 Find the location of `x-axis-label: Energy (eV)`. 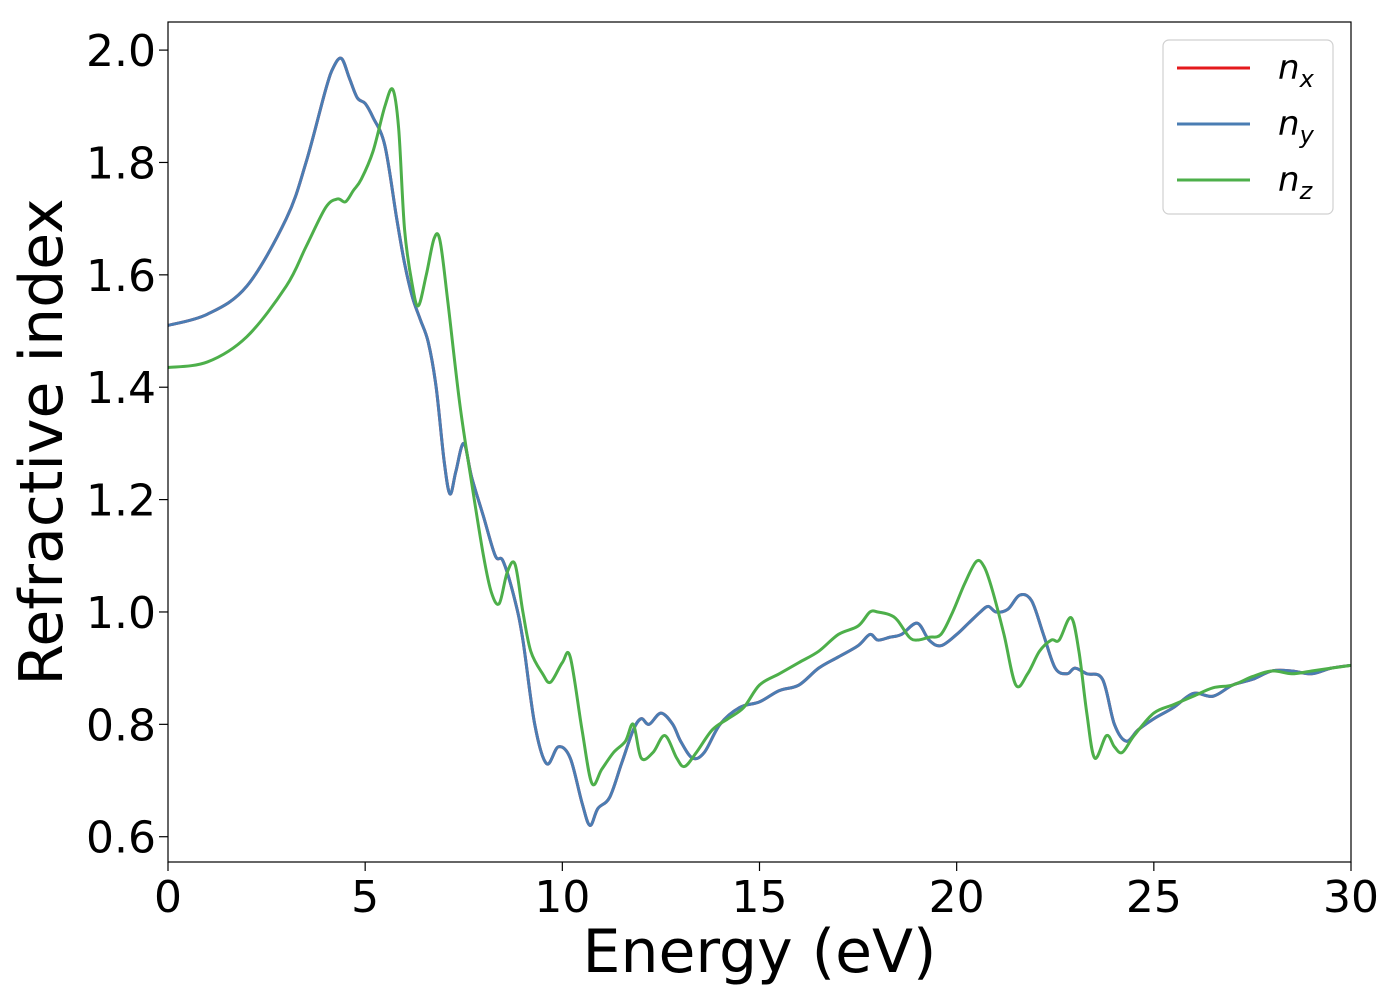

x-axis-label: Energy (eV) is located at coordinates (760, 952).